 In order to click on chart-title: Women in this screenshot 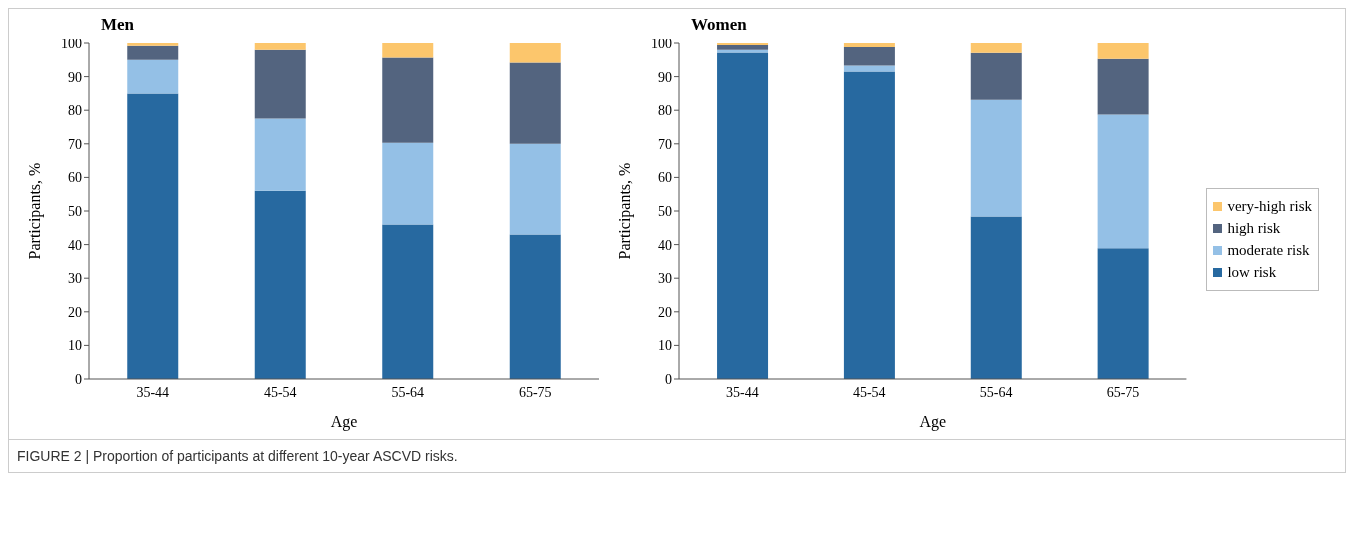, I will do `click(719, 25)`.